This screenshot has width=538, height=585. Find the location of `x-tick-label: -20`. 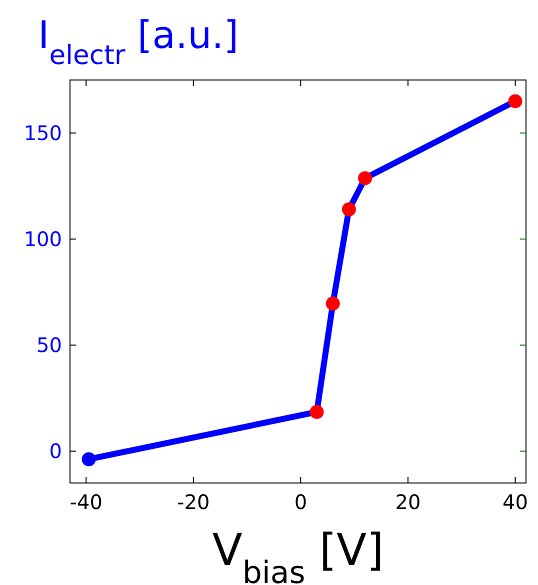

x-tick-label: -20 is located at coordinates (193, 502).